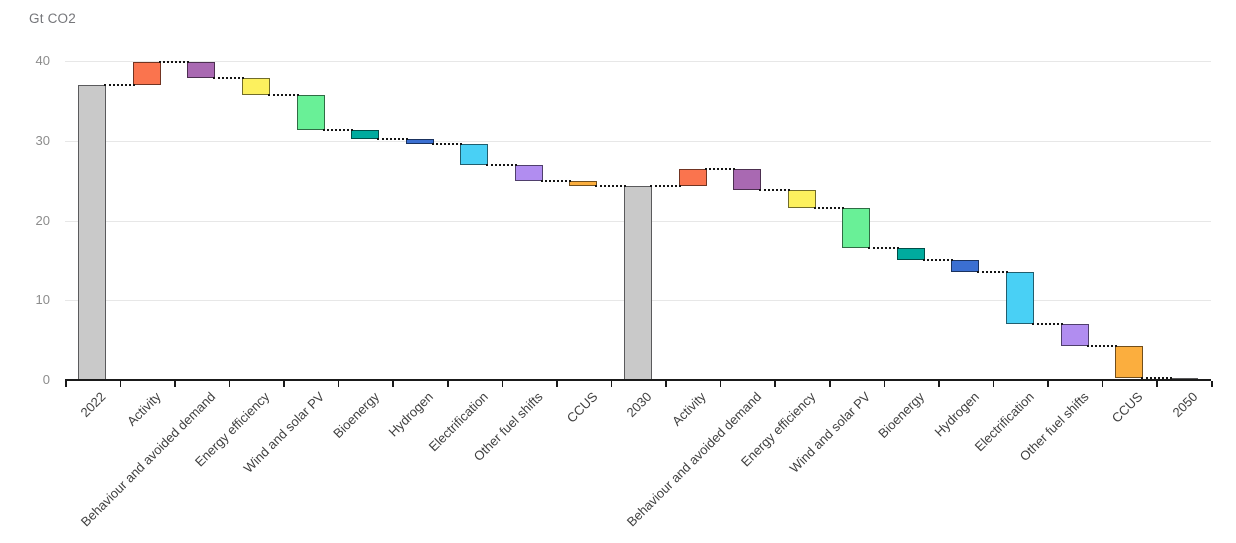  What do you see at coordinates (638, 380) in the screenshot?
I see `x-axis-line` at bounding box center [638, 380].